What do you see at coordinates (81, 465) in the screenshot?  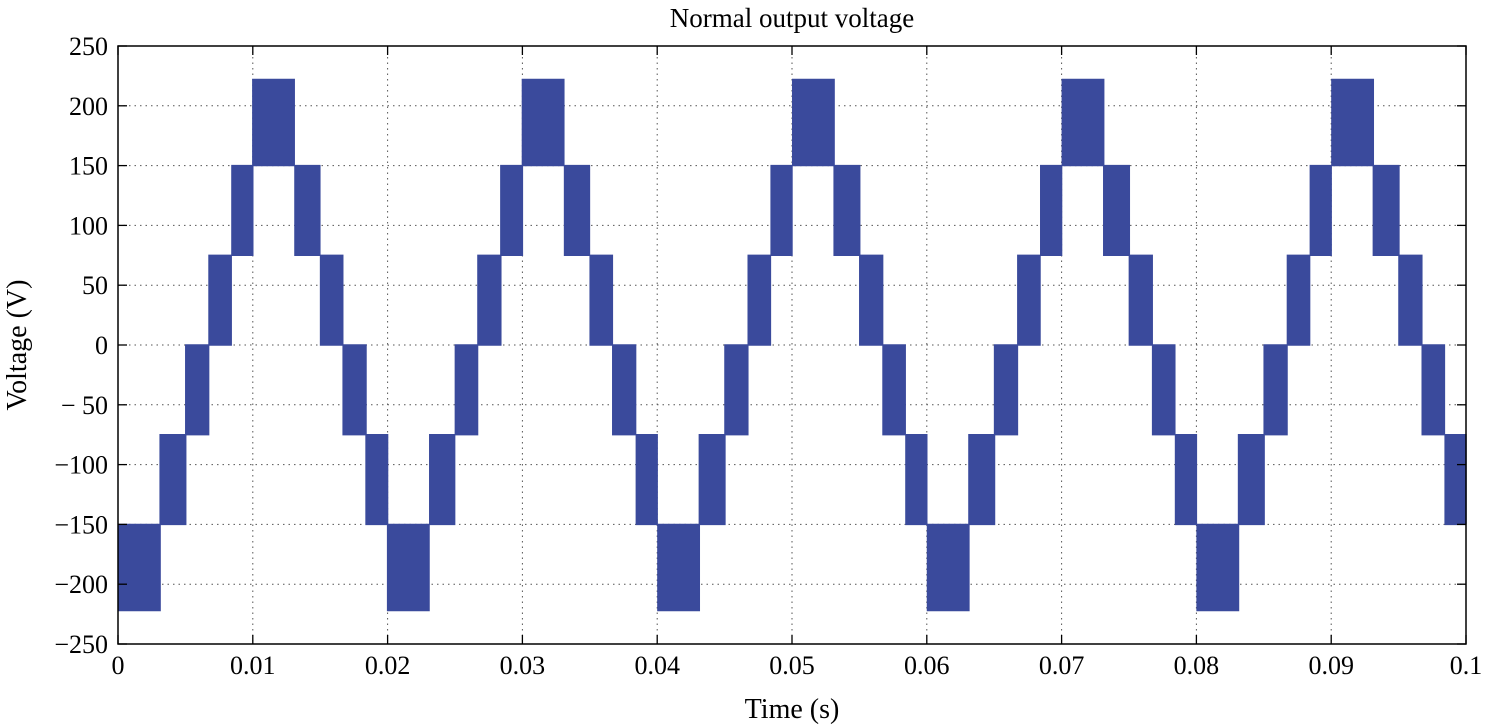 I see `y-tick-label: −100` at bounding box center [81, 465].